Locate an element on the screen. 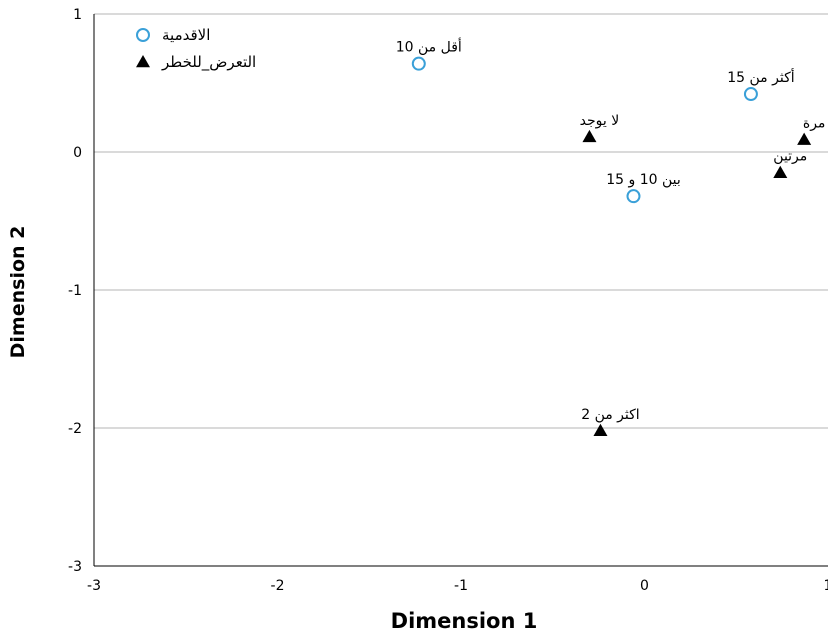 Image resolution: width=828 pixels, height=639 pixels. legend-label: التعرض_للخطر is located at coordinates (208, 62).